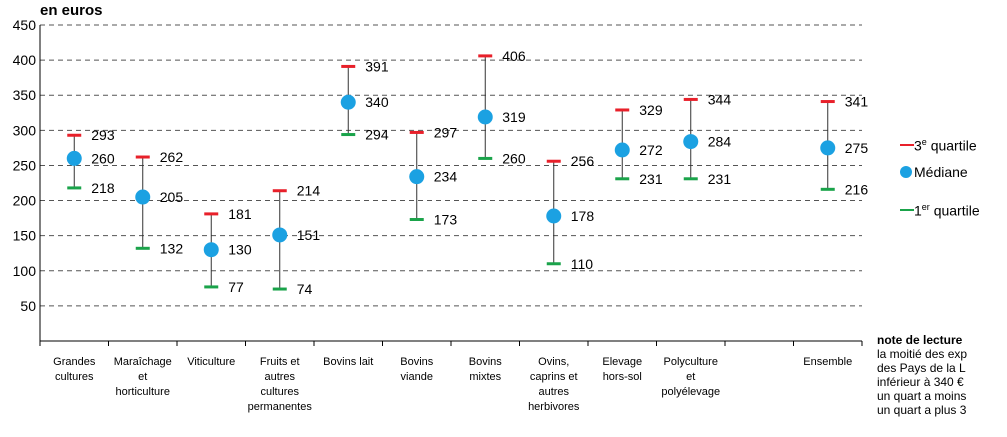 The width and height of the screenshot is (1007, 437). I want to click on category-label: caprins et, so click(554, 377).